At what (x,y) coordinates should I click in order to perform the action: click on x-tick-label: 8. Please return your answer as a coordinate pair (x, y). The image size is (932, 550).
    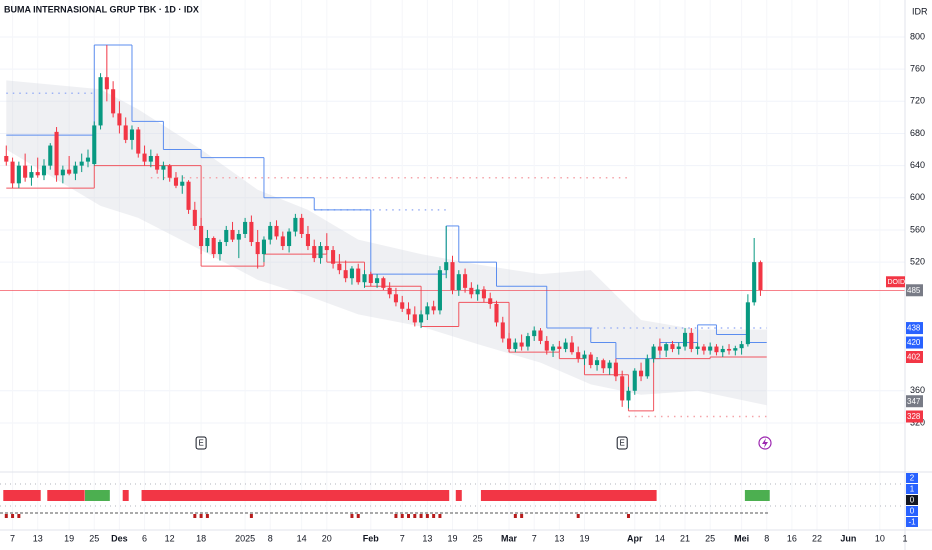
    Looking at the image, I should click on (270, 538).